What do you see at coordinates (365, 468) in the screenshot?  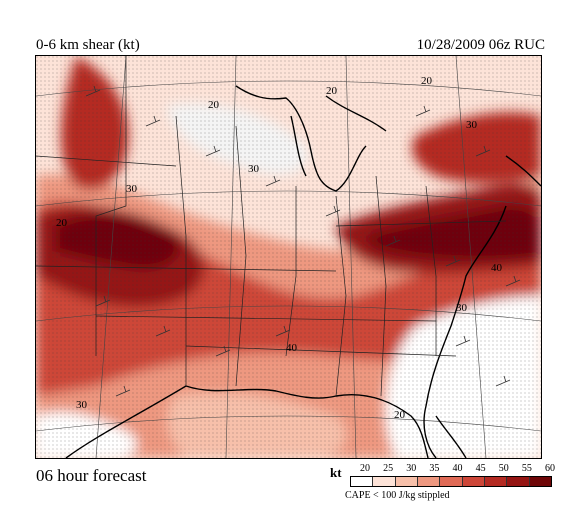 I see `legend-tick: 20` at bounding box center [365, 468].